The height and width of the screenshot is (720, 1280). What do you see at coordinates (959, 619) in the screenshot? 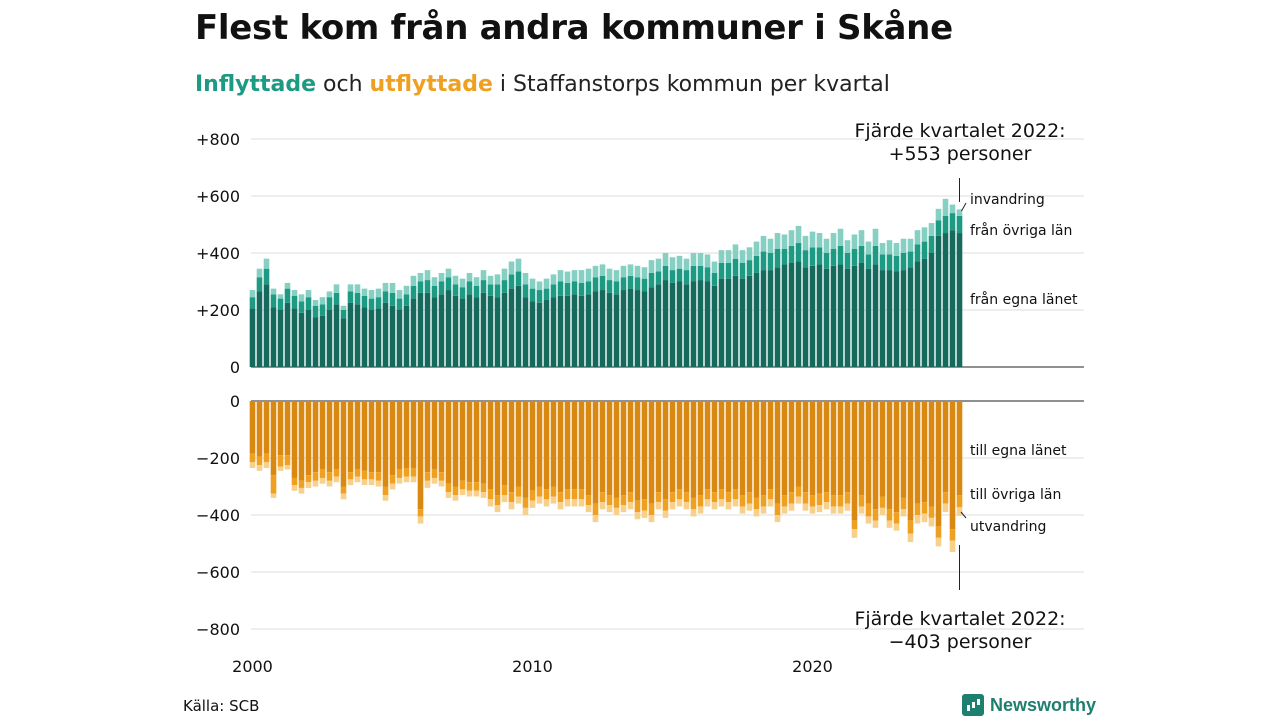
I see `bottom-annotation-line1: Fjärde kvartalet 2022:` at bounding box center [959, 619].